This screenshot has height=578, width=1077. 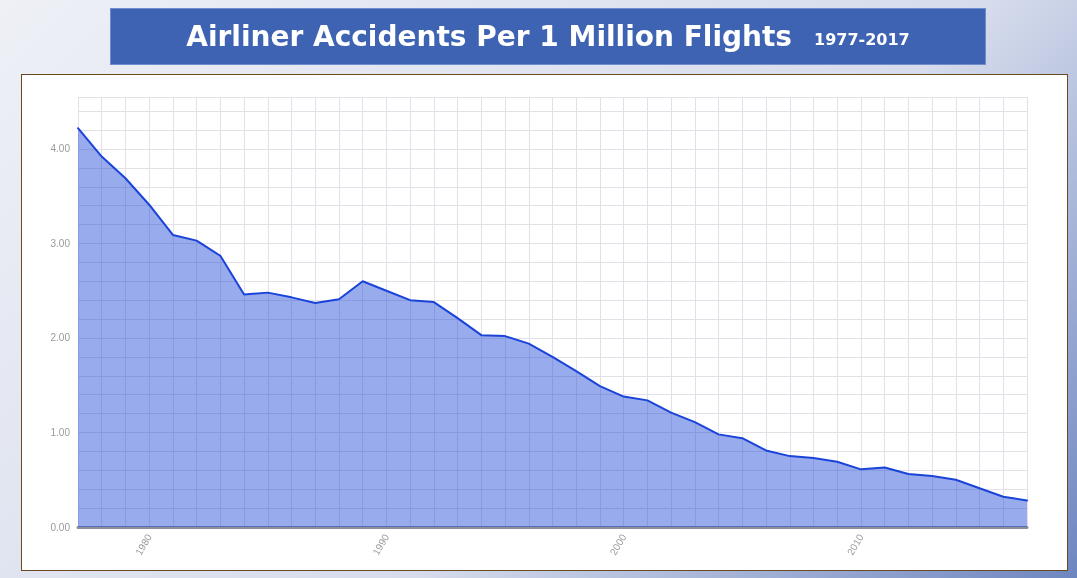 What do you see at coordinates (60, 338) in the screenshot?
I see `y-tick-label: 2.00` at bounding box center [60, 338].